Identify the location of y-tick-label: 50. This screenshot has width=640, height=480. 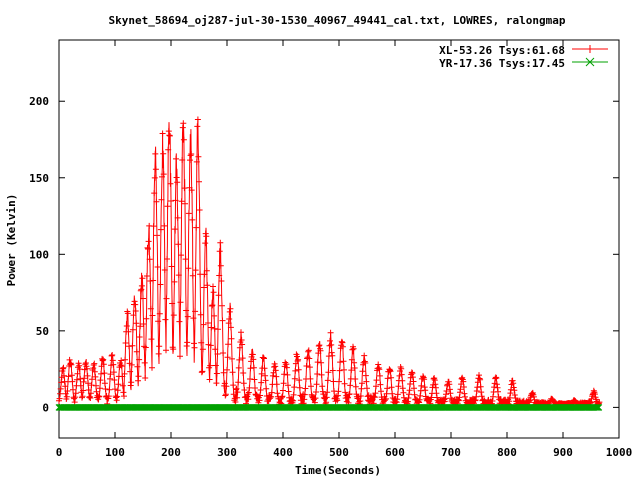
(42, 331).